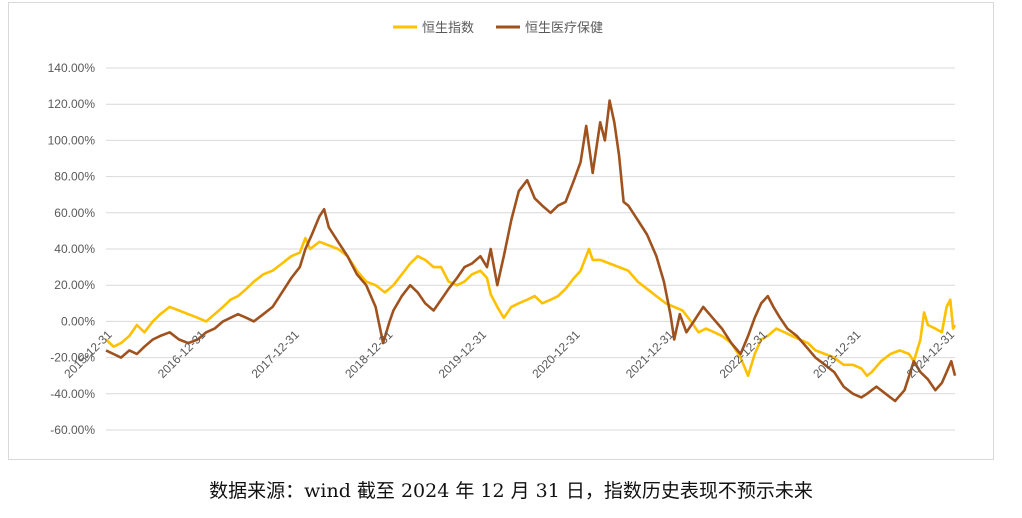 This screenshot has width=1022, height=518. What do you see at coordinates (498, 28) in the screenshot?
I see `legend: 恒生指数 恒生医疗保健` at bounding box center [498, 28].